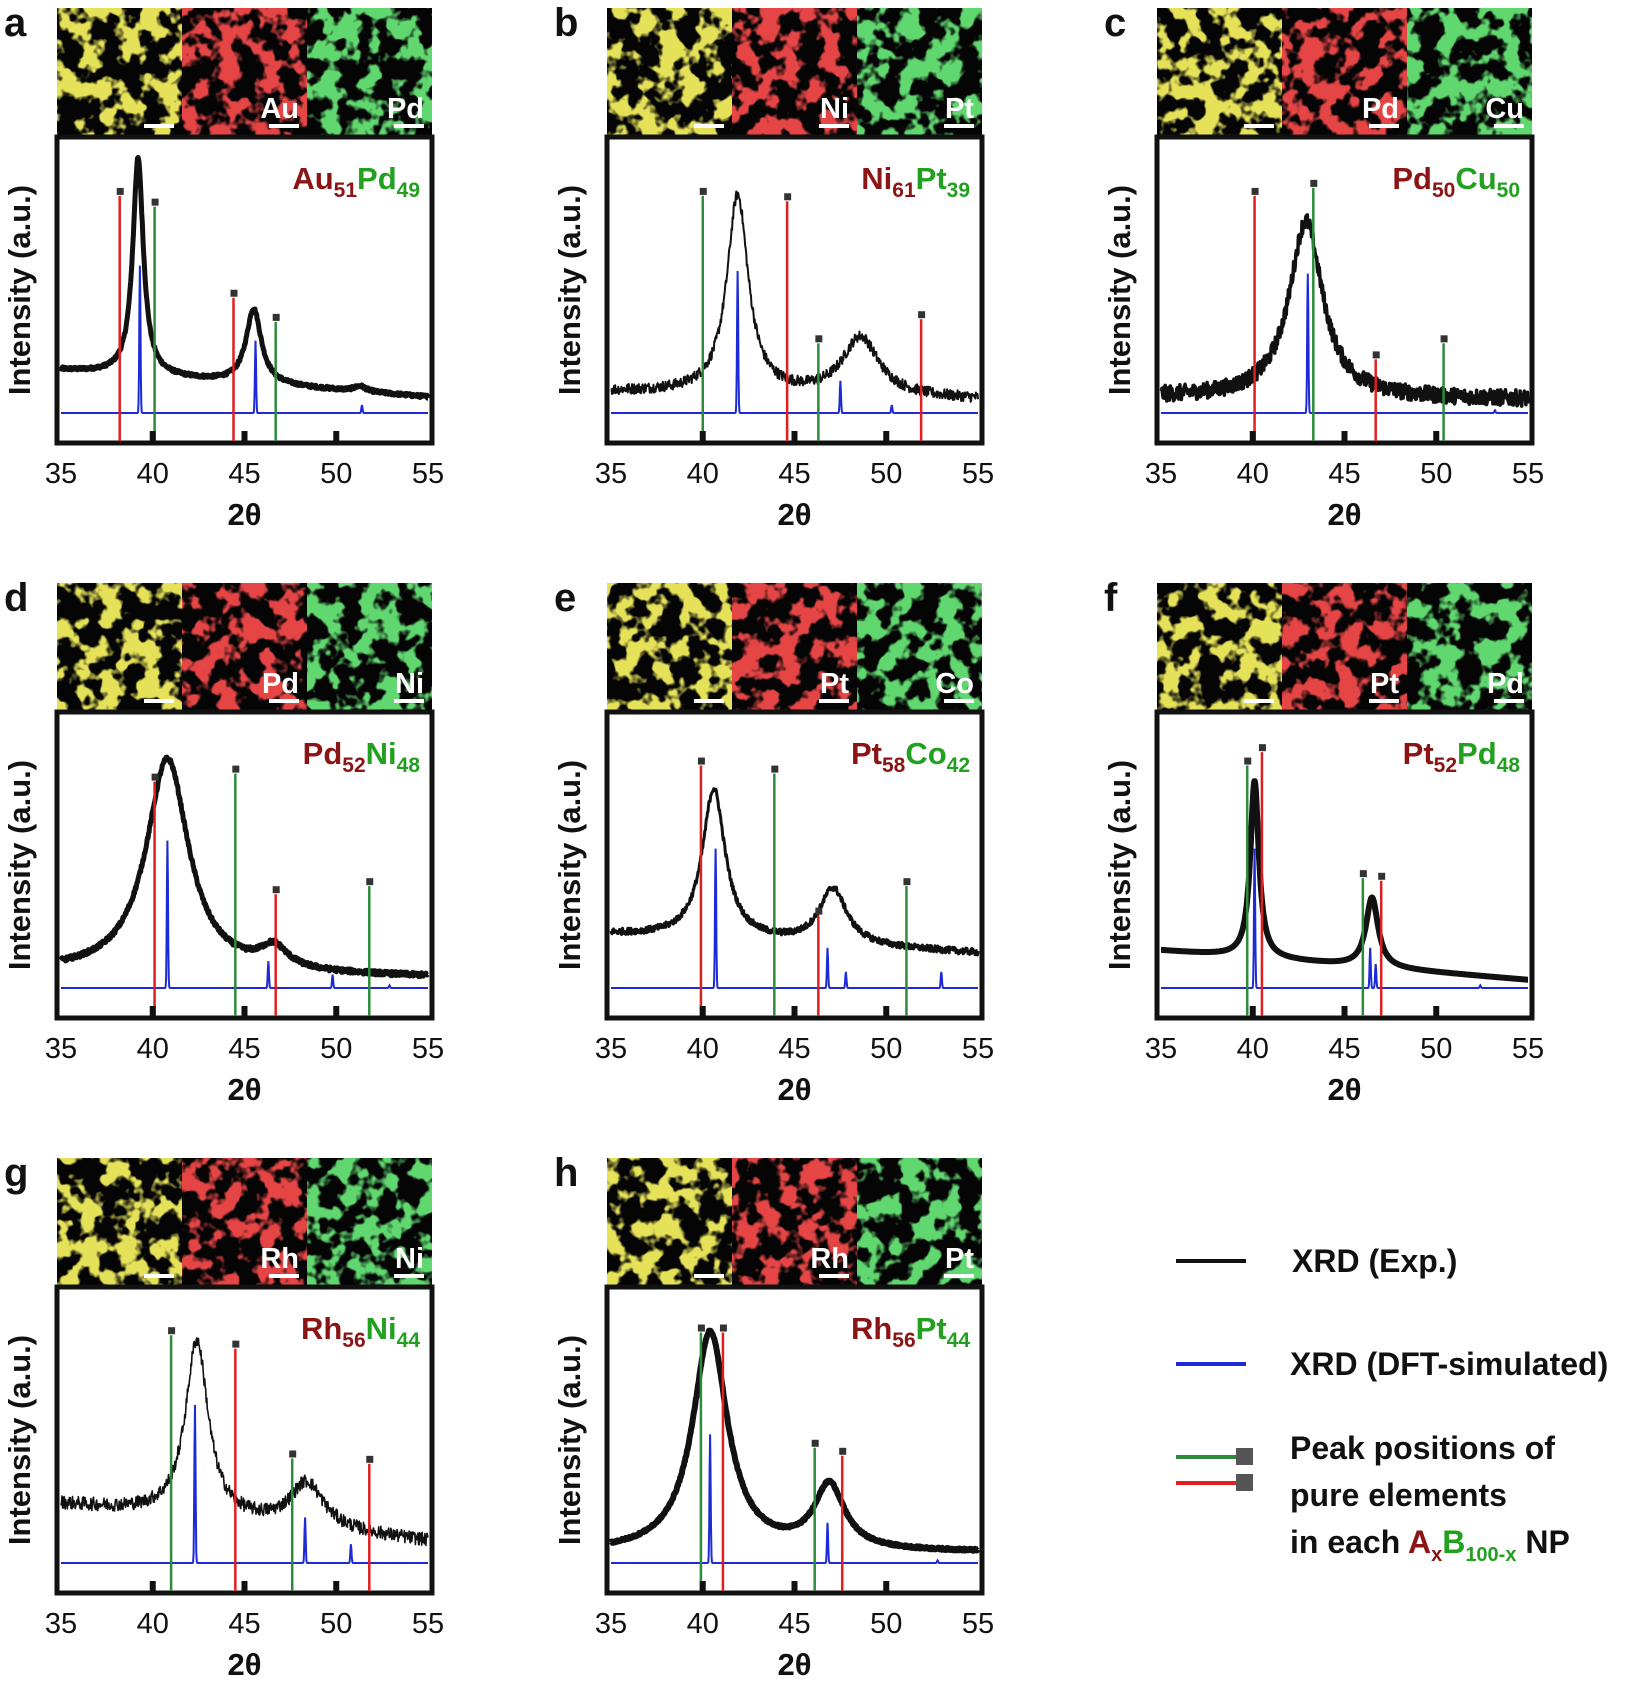 The width and height of the screenshot is (1650, 1692). Describe the element at coordinates (925, 753) in the screenshot. I see `composition-b: Co` at that location.